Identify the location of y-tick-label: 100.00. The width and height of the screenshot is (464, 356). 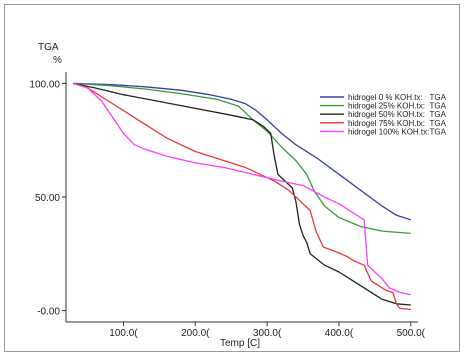
(44, 84).